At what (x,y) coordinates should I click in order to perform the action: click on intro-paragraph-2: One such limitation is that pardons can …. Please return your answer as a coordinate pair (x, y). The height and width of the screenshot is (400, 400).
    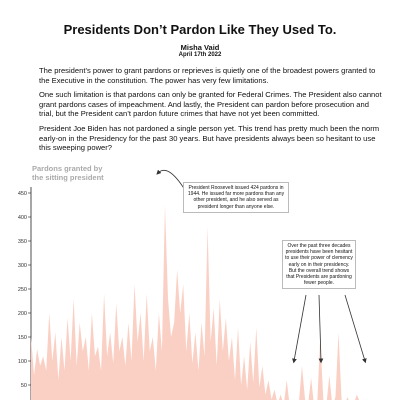
    Looking at the image, I should click on (210, 104).